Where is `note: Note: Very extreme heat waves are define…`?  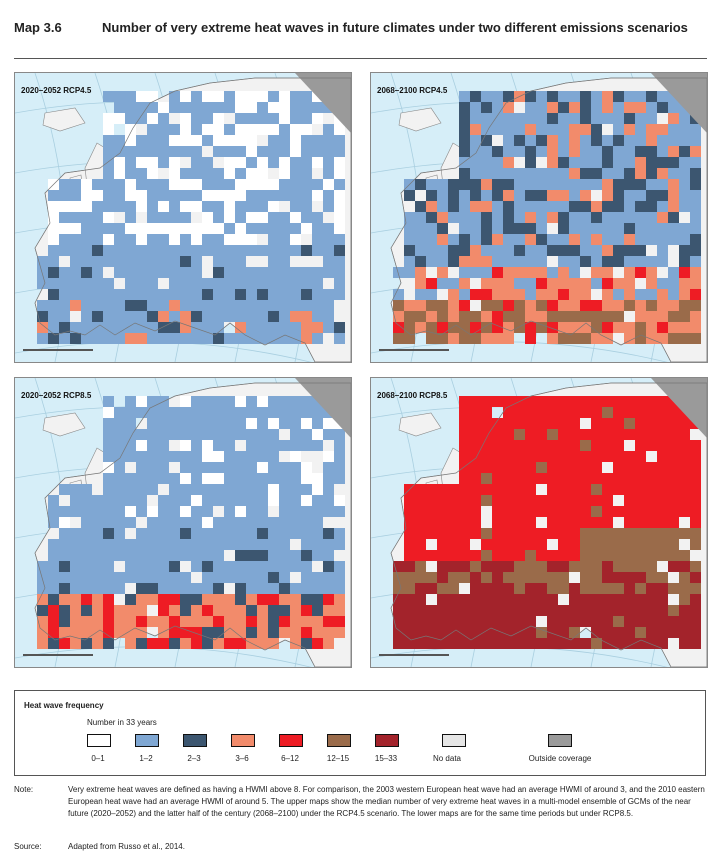
note: Note: Very extreme heat waves are define… is located at coordinates (361, 810).